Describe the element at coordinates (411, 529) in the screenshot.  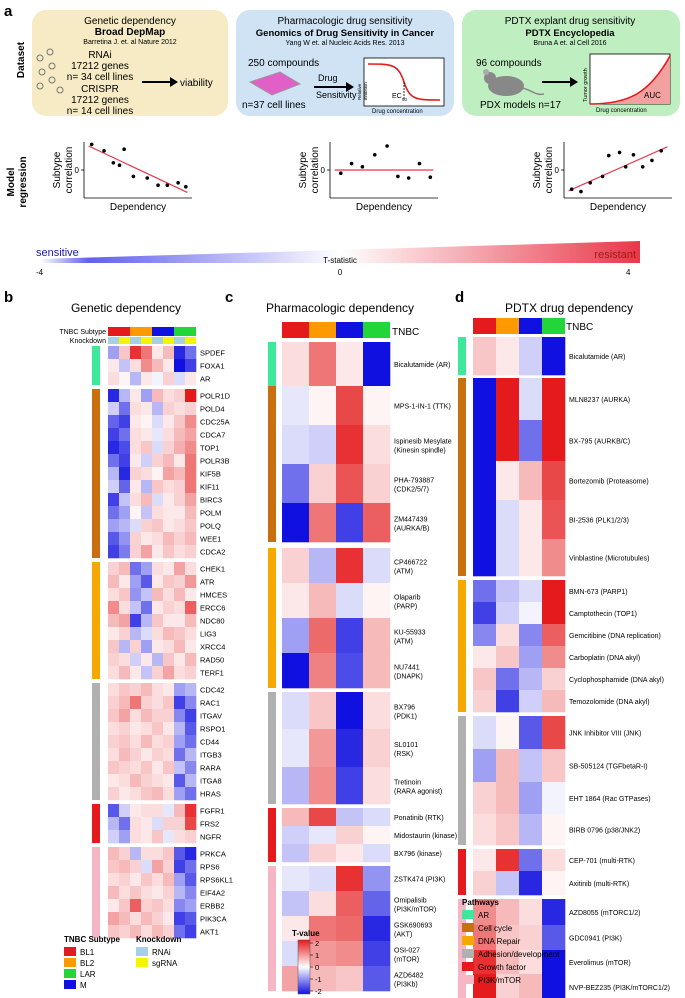
I see `drug-label-target: (AURKA/B)` at that location.